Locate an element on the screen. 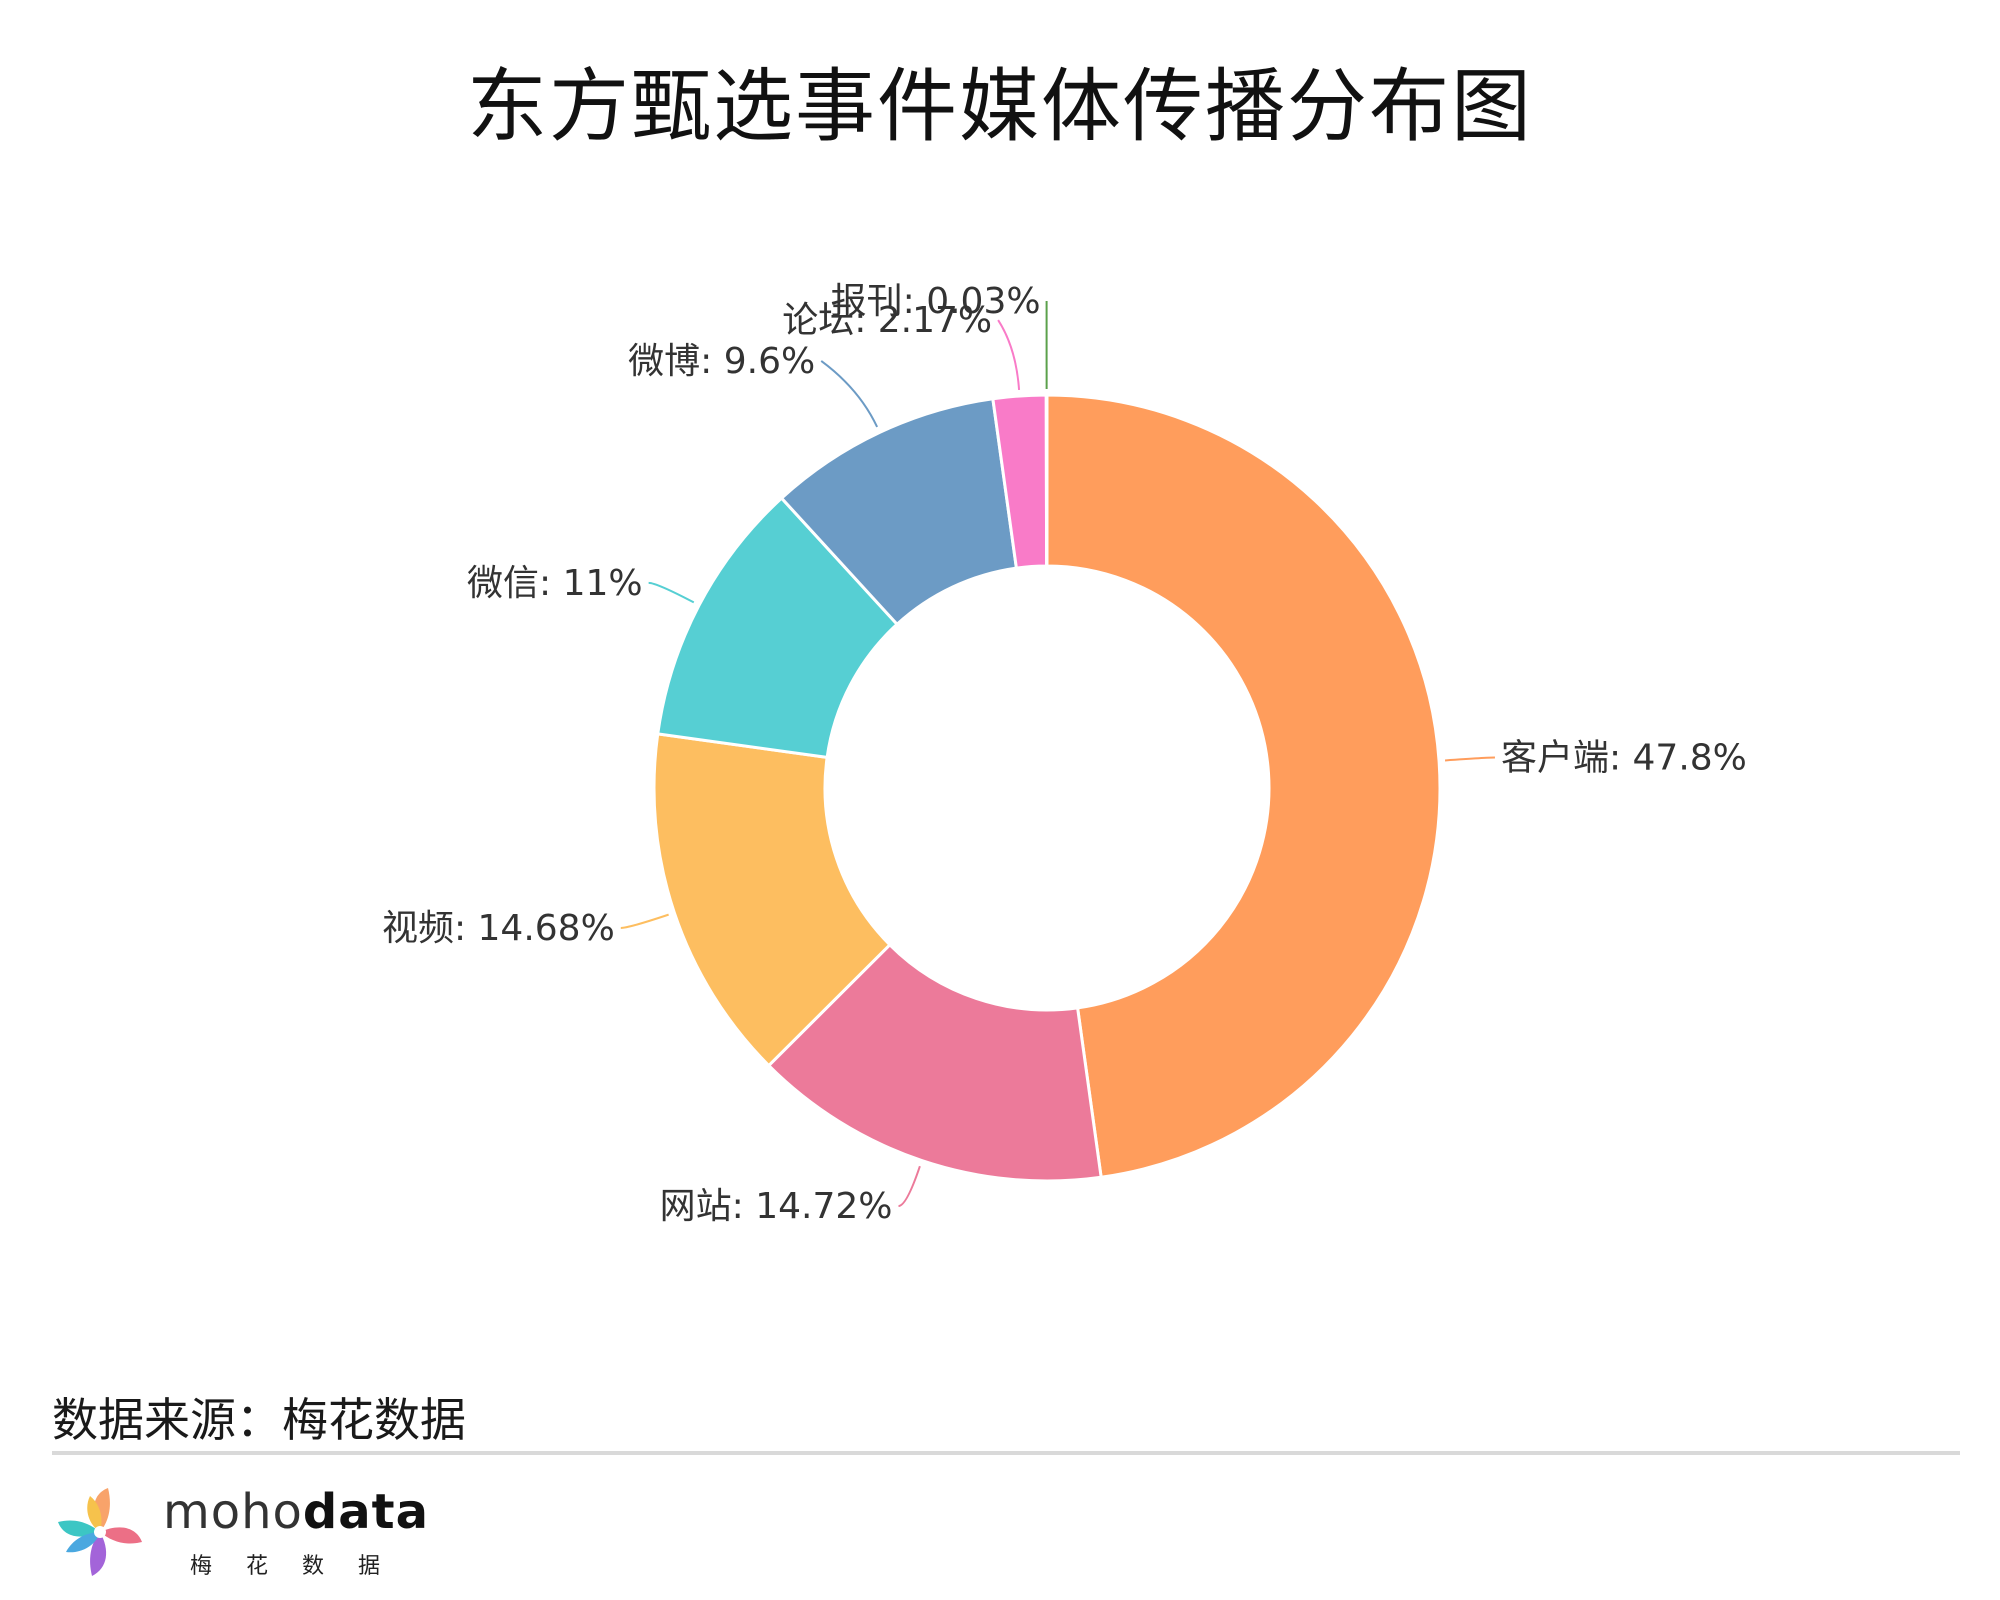 This screenshot has width=2000, height=1600. leader-line-client is located at coordinates (1469, 759).